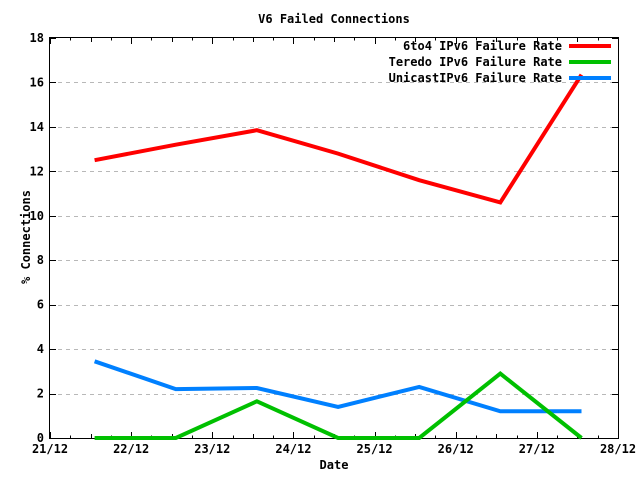 The image size is (640, 480). I want to click on x-tick-label: 26/12, so click(456, 449).